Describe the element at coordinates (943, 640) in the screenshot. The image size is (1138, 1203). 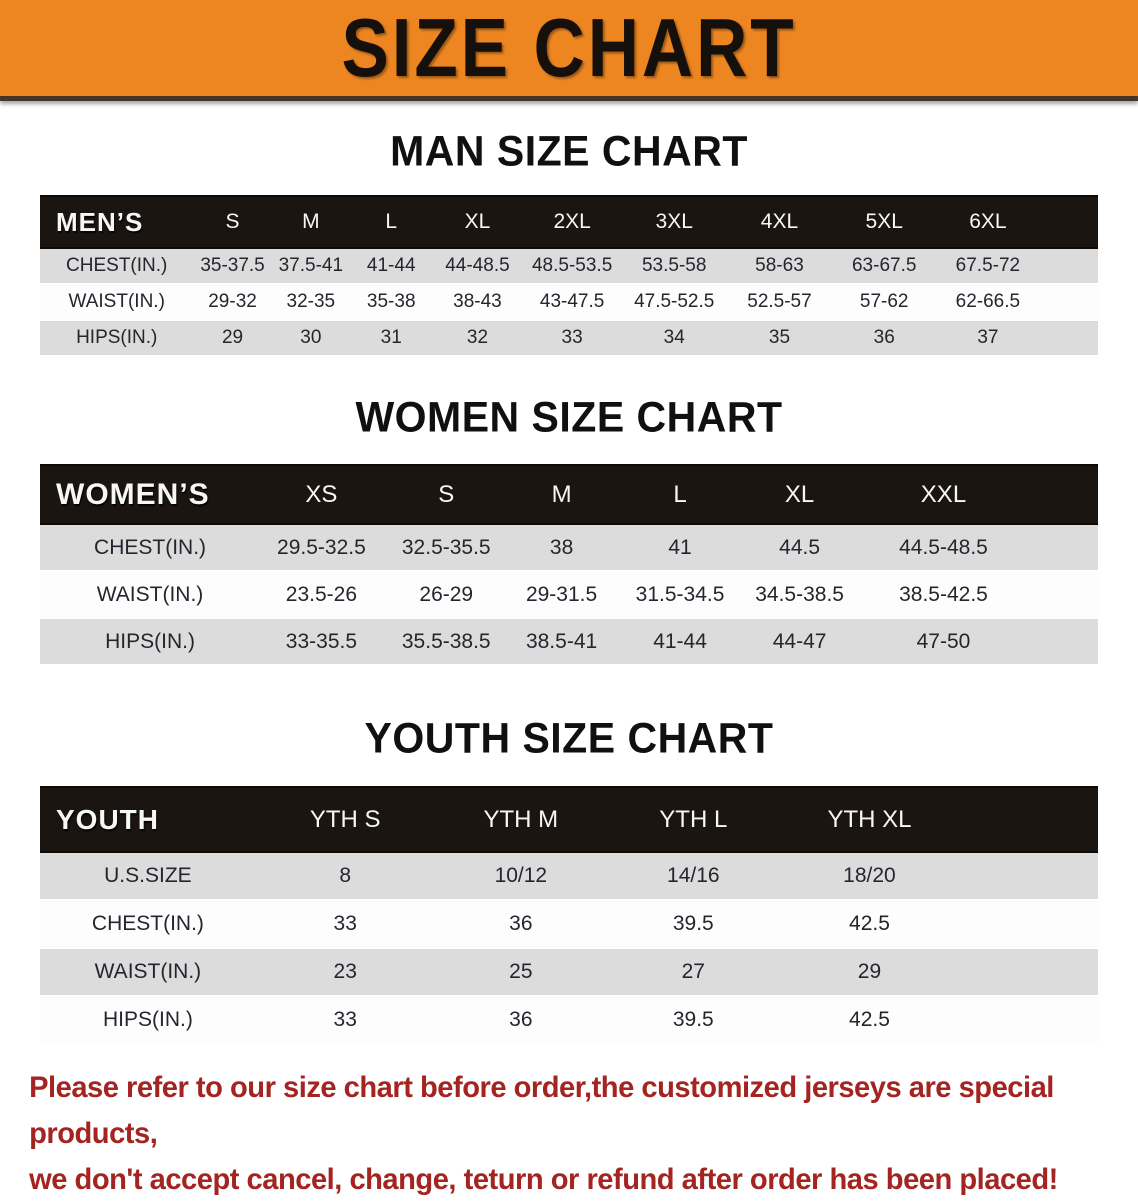
I see `size-cell: 47-50` at that location.